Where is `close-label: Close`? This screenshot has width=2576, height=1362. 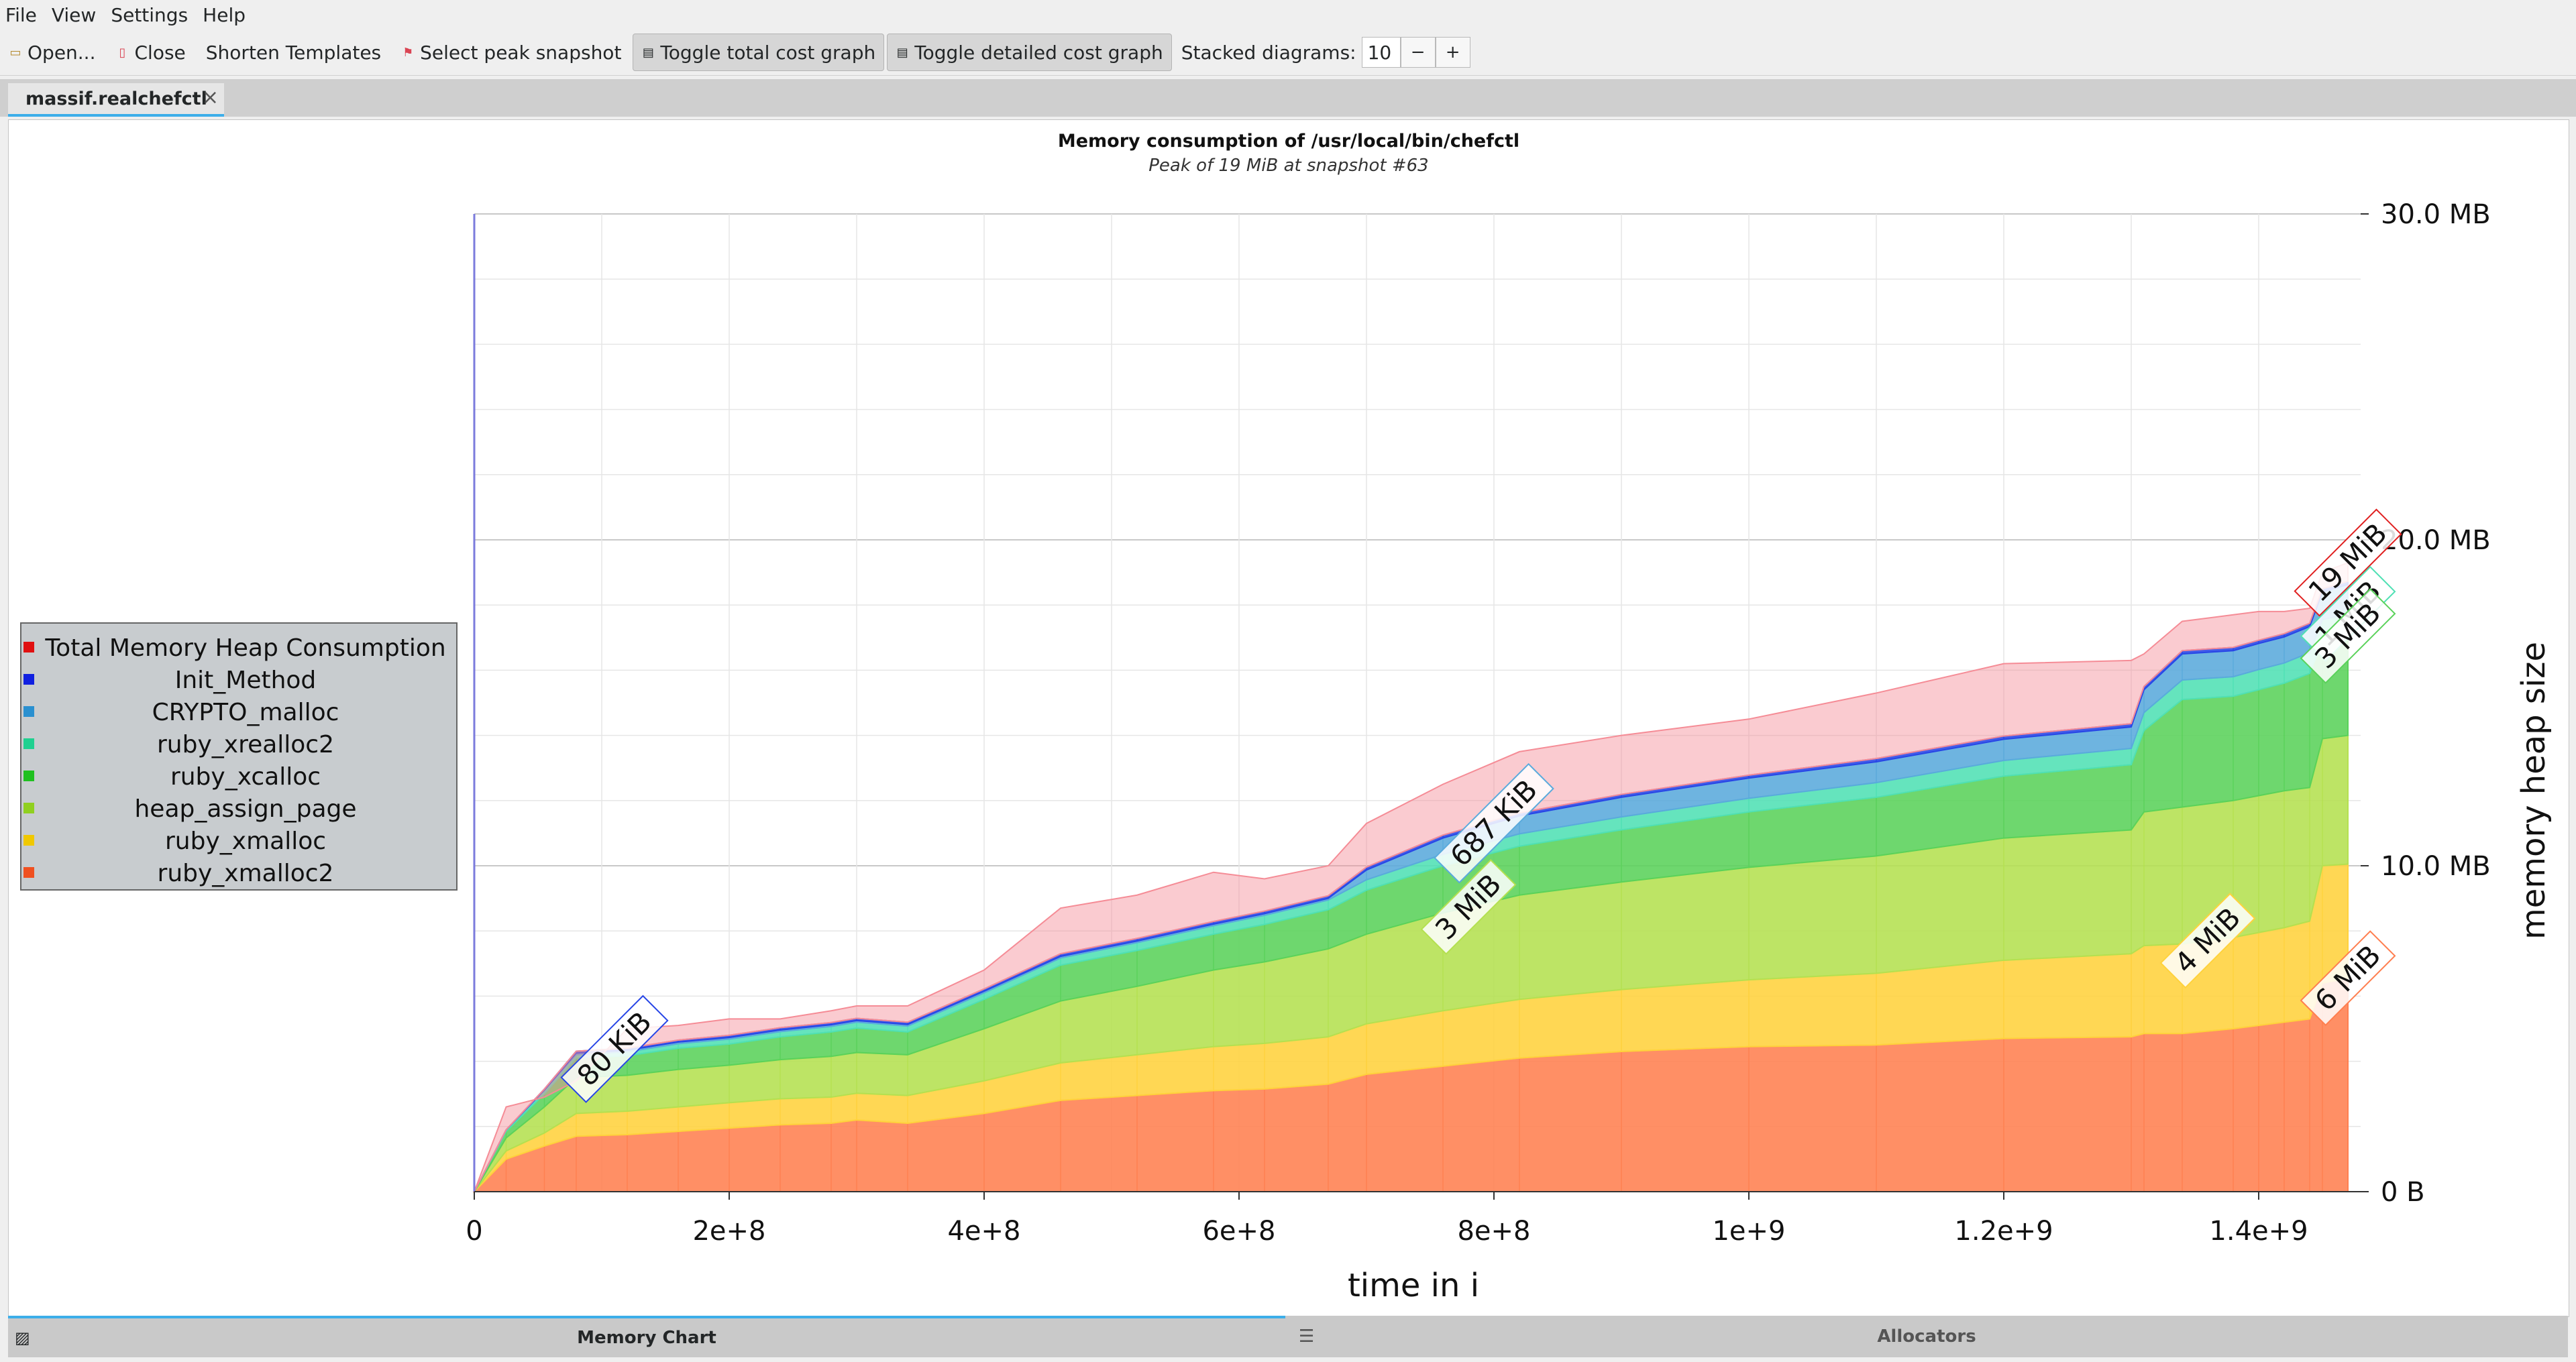 close-label: Close is located at coordinates (160, 52).